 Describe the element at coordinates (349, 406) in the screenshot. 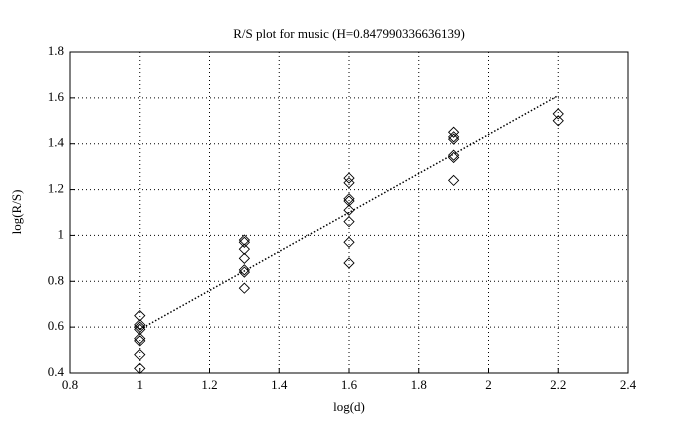

I see `x-axis-label: log(d)` at that location.